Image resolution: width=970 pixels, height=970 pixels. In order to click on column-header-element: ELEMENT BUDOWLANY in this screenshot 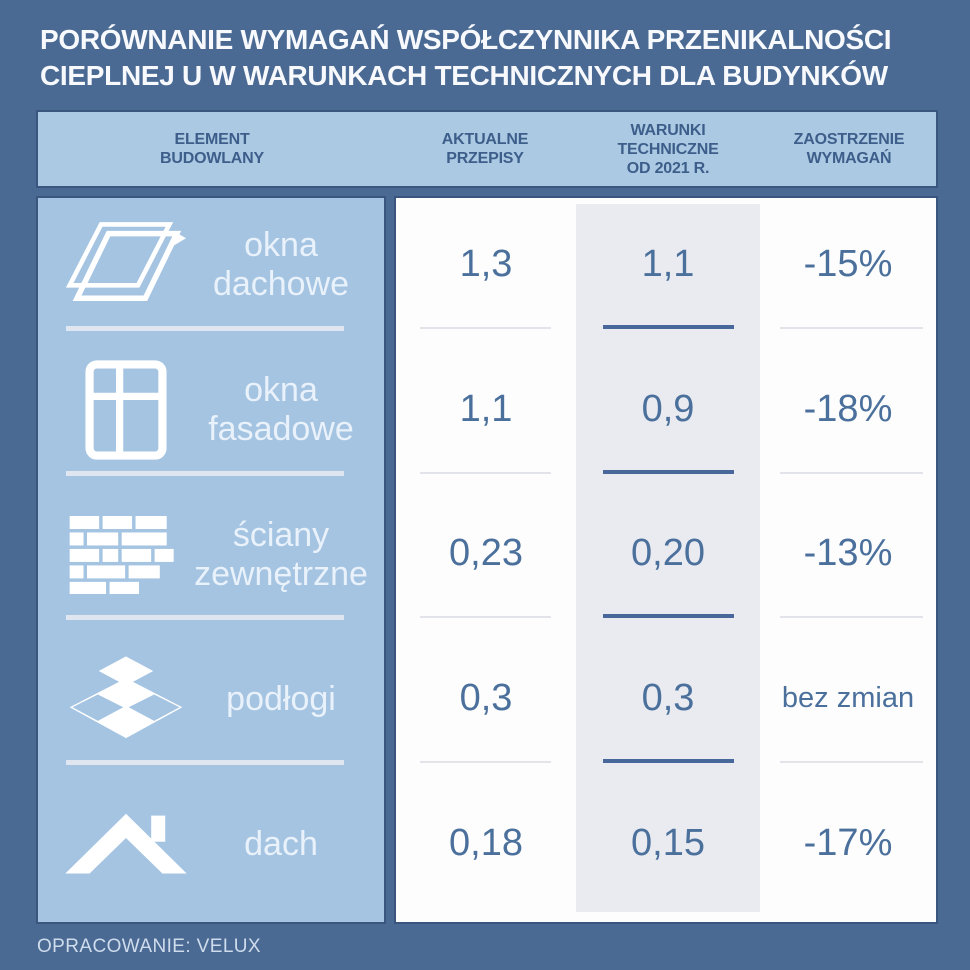, I will do `click(212, 149)`.